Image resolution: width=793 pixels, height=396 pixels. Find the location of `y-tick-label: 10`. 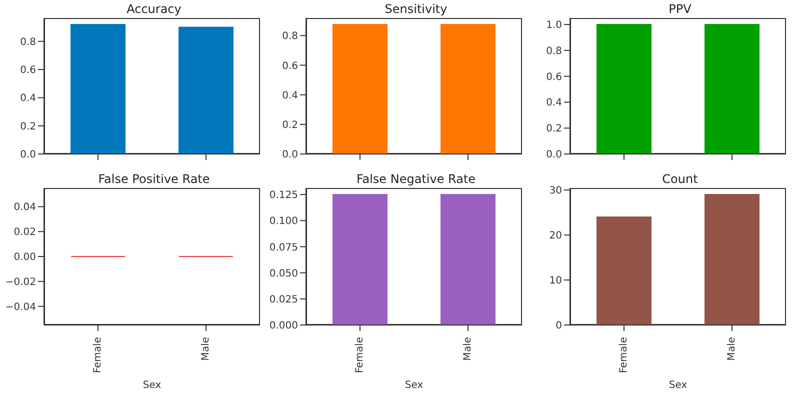

y-tick-label: 10 is located at coordinates (555, 281).